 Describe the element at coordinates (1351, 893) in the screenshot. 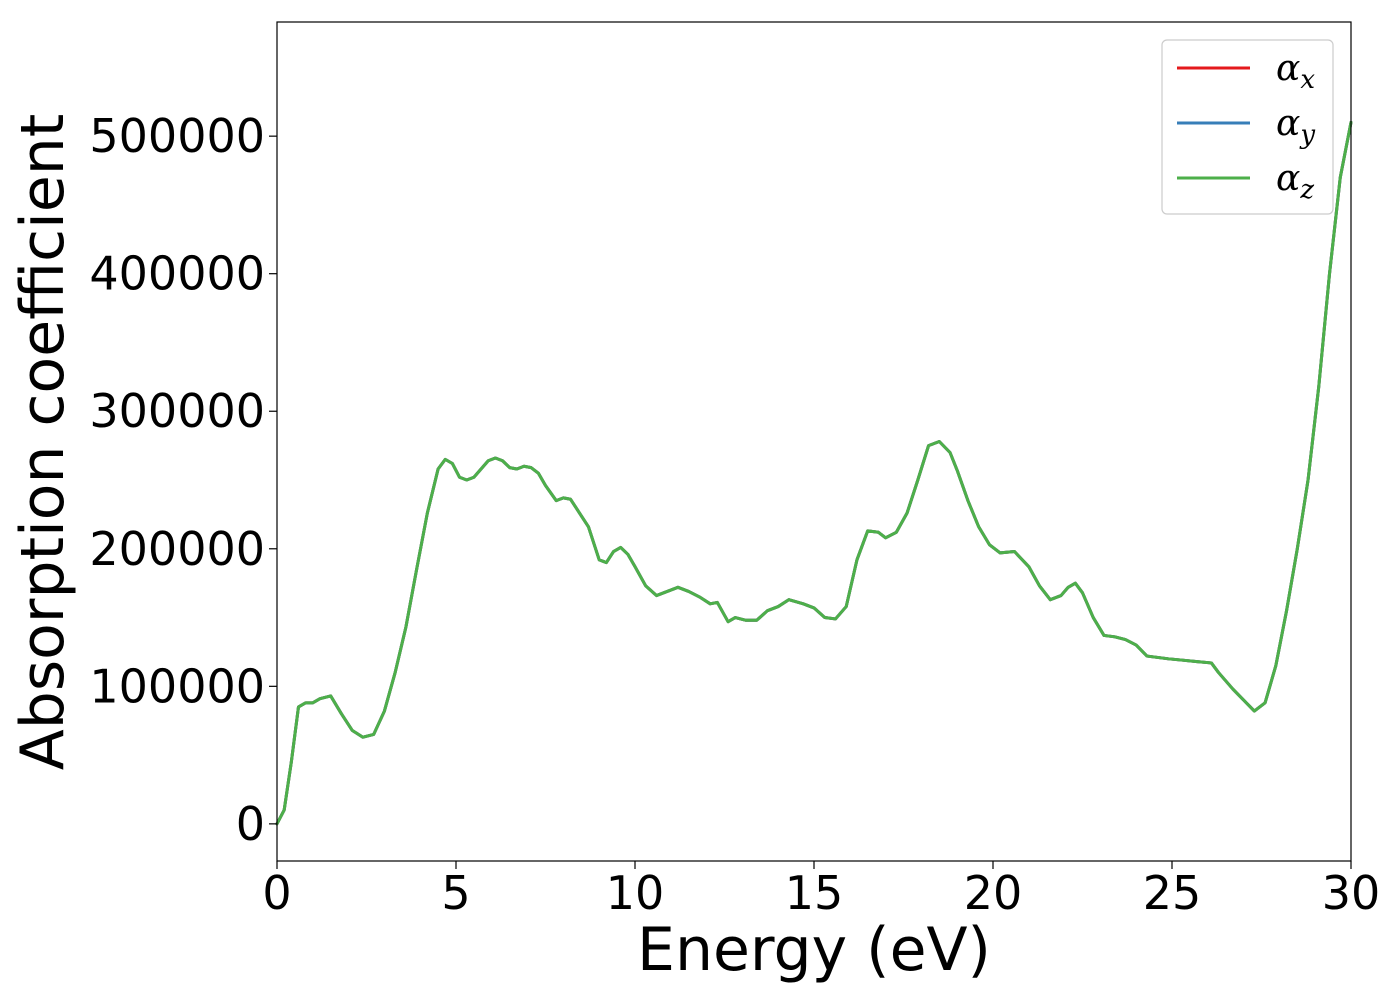

I see `x-tick-label: 30` at that location.